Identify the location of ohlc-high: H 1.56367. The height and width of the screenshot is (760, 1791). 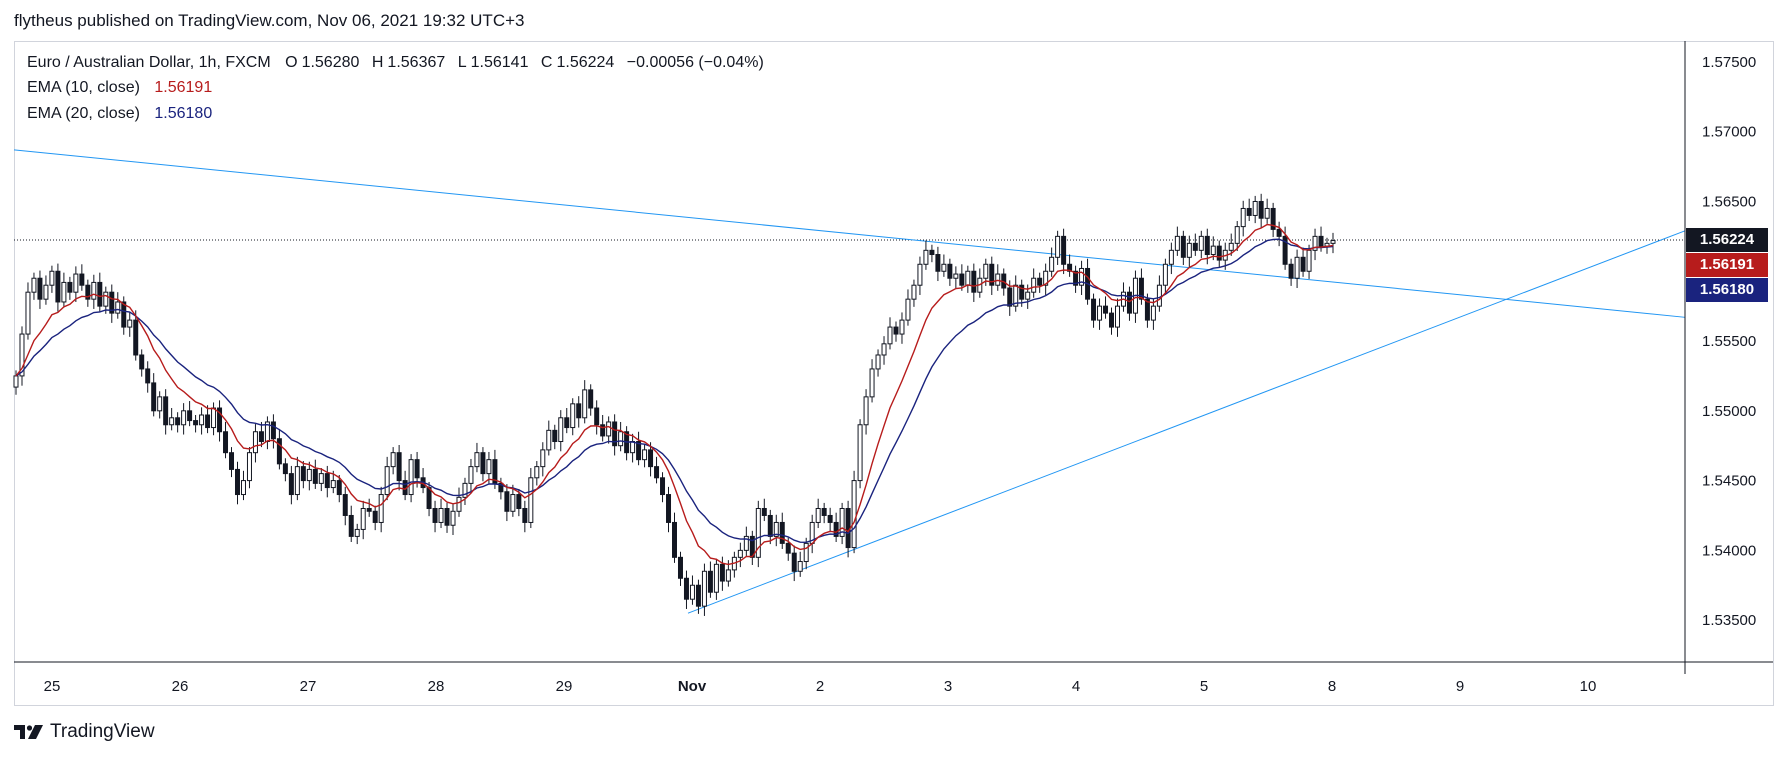
(410, 62).